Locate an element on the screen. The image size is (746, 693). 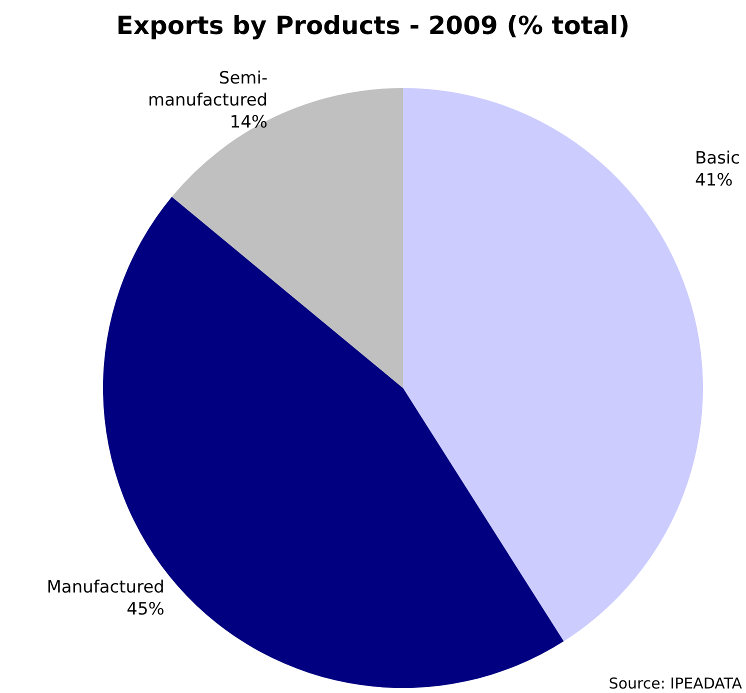
slice-label: Basic is located at coordinates (717, 158).